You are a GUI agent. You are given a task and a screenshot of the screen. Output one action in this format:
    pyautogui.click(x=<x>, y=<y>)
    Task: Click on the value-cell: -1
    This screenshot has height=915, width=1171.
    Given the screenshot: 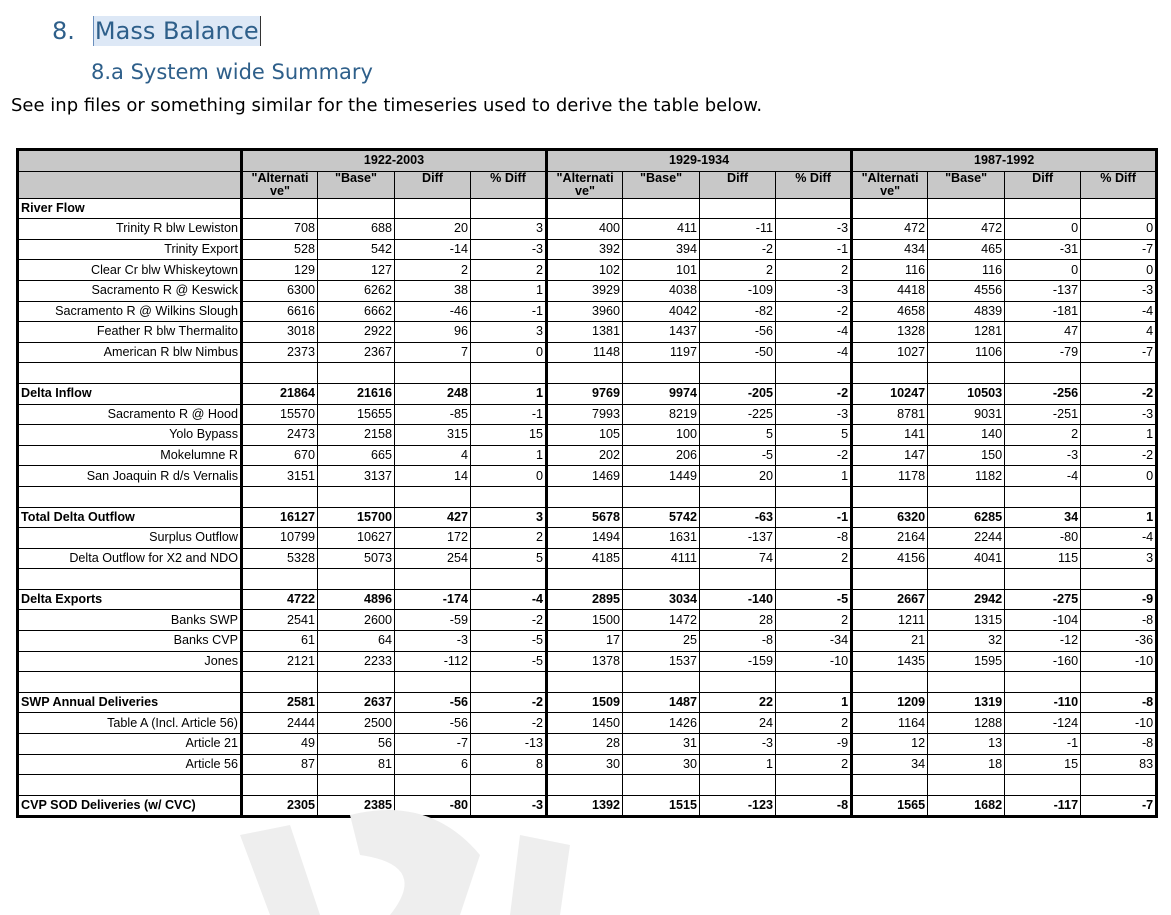 What is the action you would take?
    pyautogui.click(x=508, y=414)
    